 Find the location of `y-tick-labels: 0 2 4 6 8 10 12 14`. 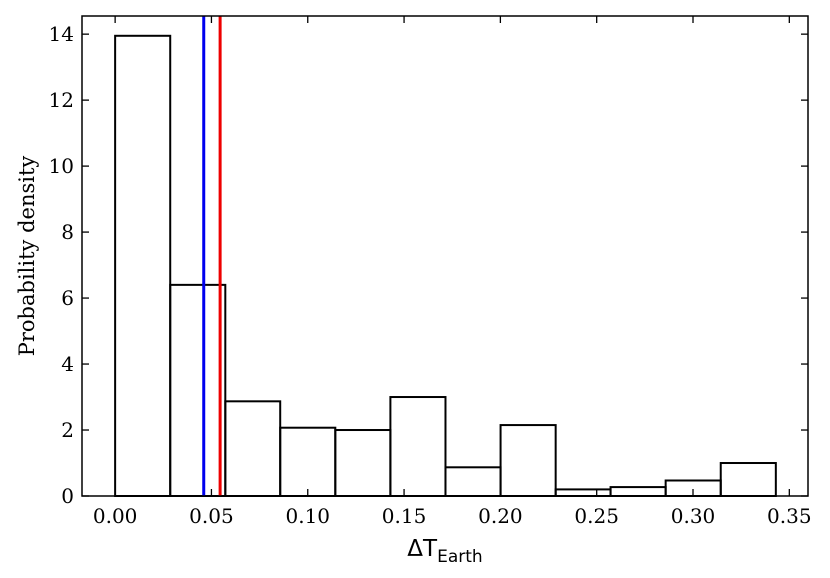

y-tick-labels: 0 2 4 6 8 10 12 14 is located at coordinates (61, 265).